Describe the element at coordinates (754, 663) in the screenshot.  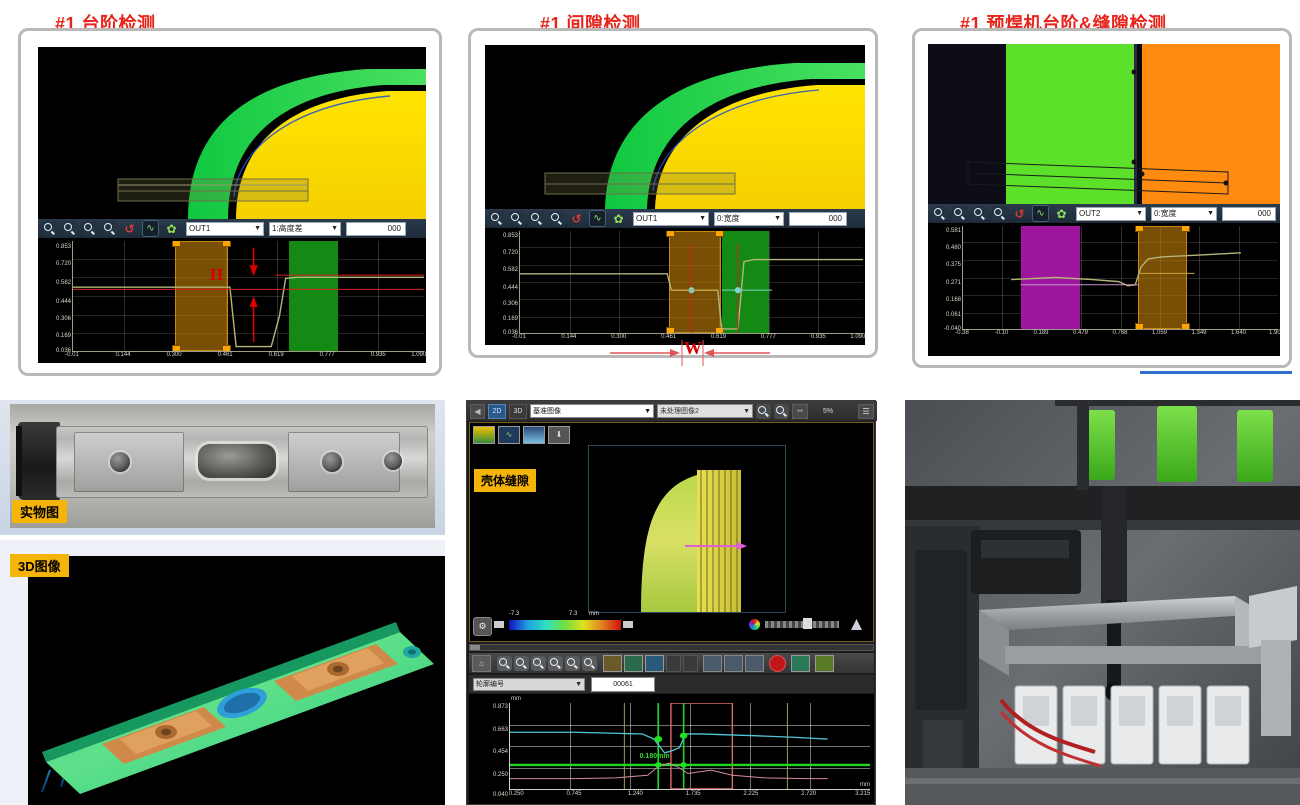
I see `roi3-icon` at that location.